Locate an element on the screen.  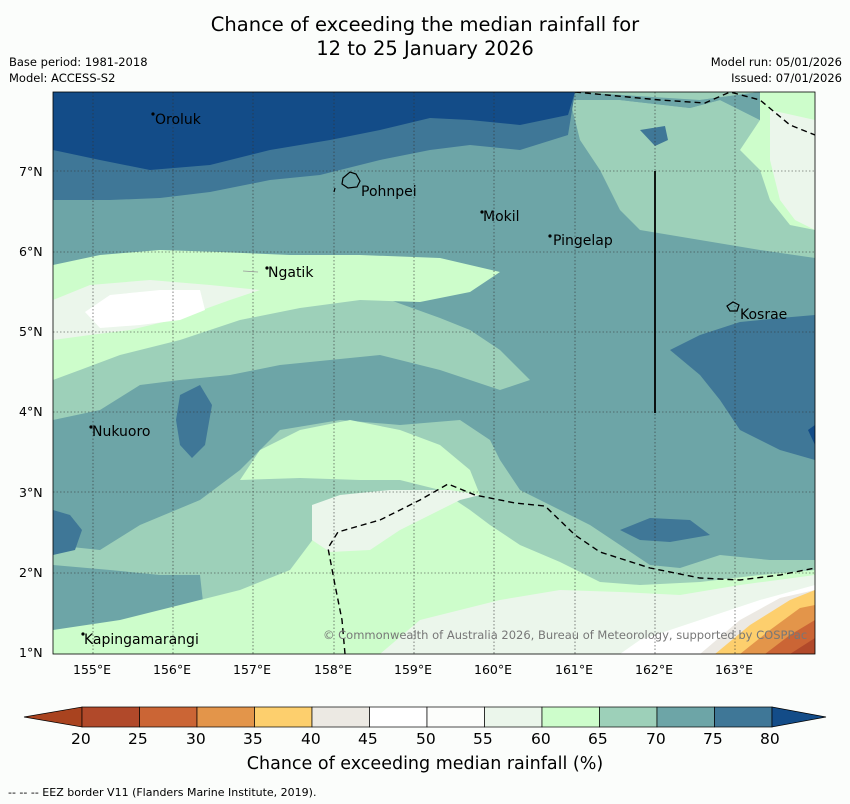
meta-left: Base period: 1981-2018 Model: ACCESS-S2 is located at coordinates (78, 70).